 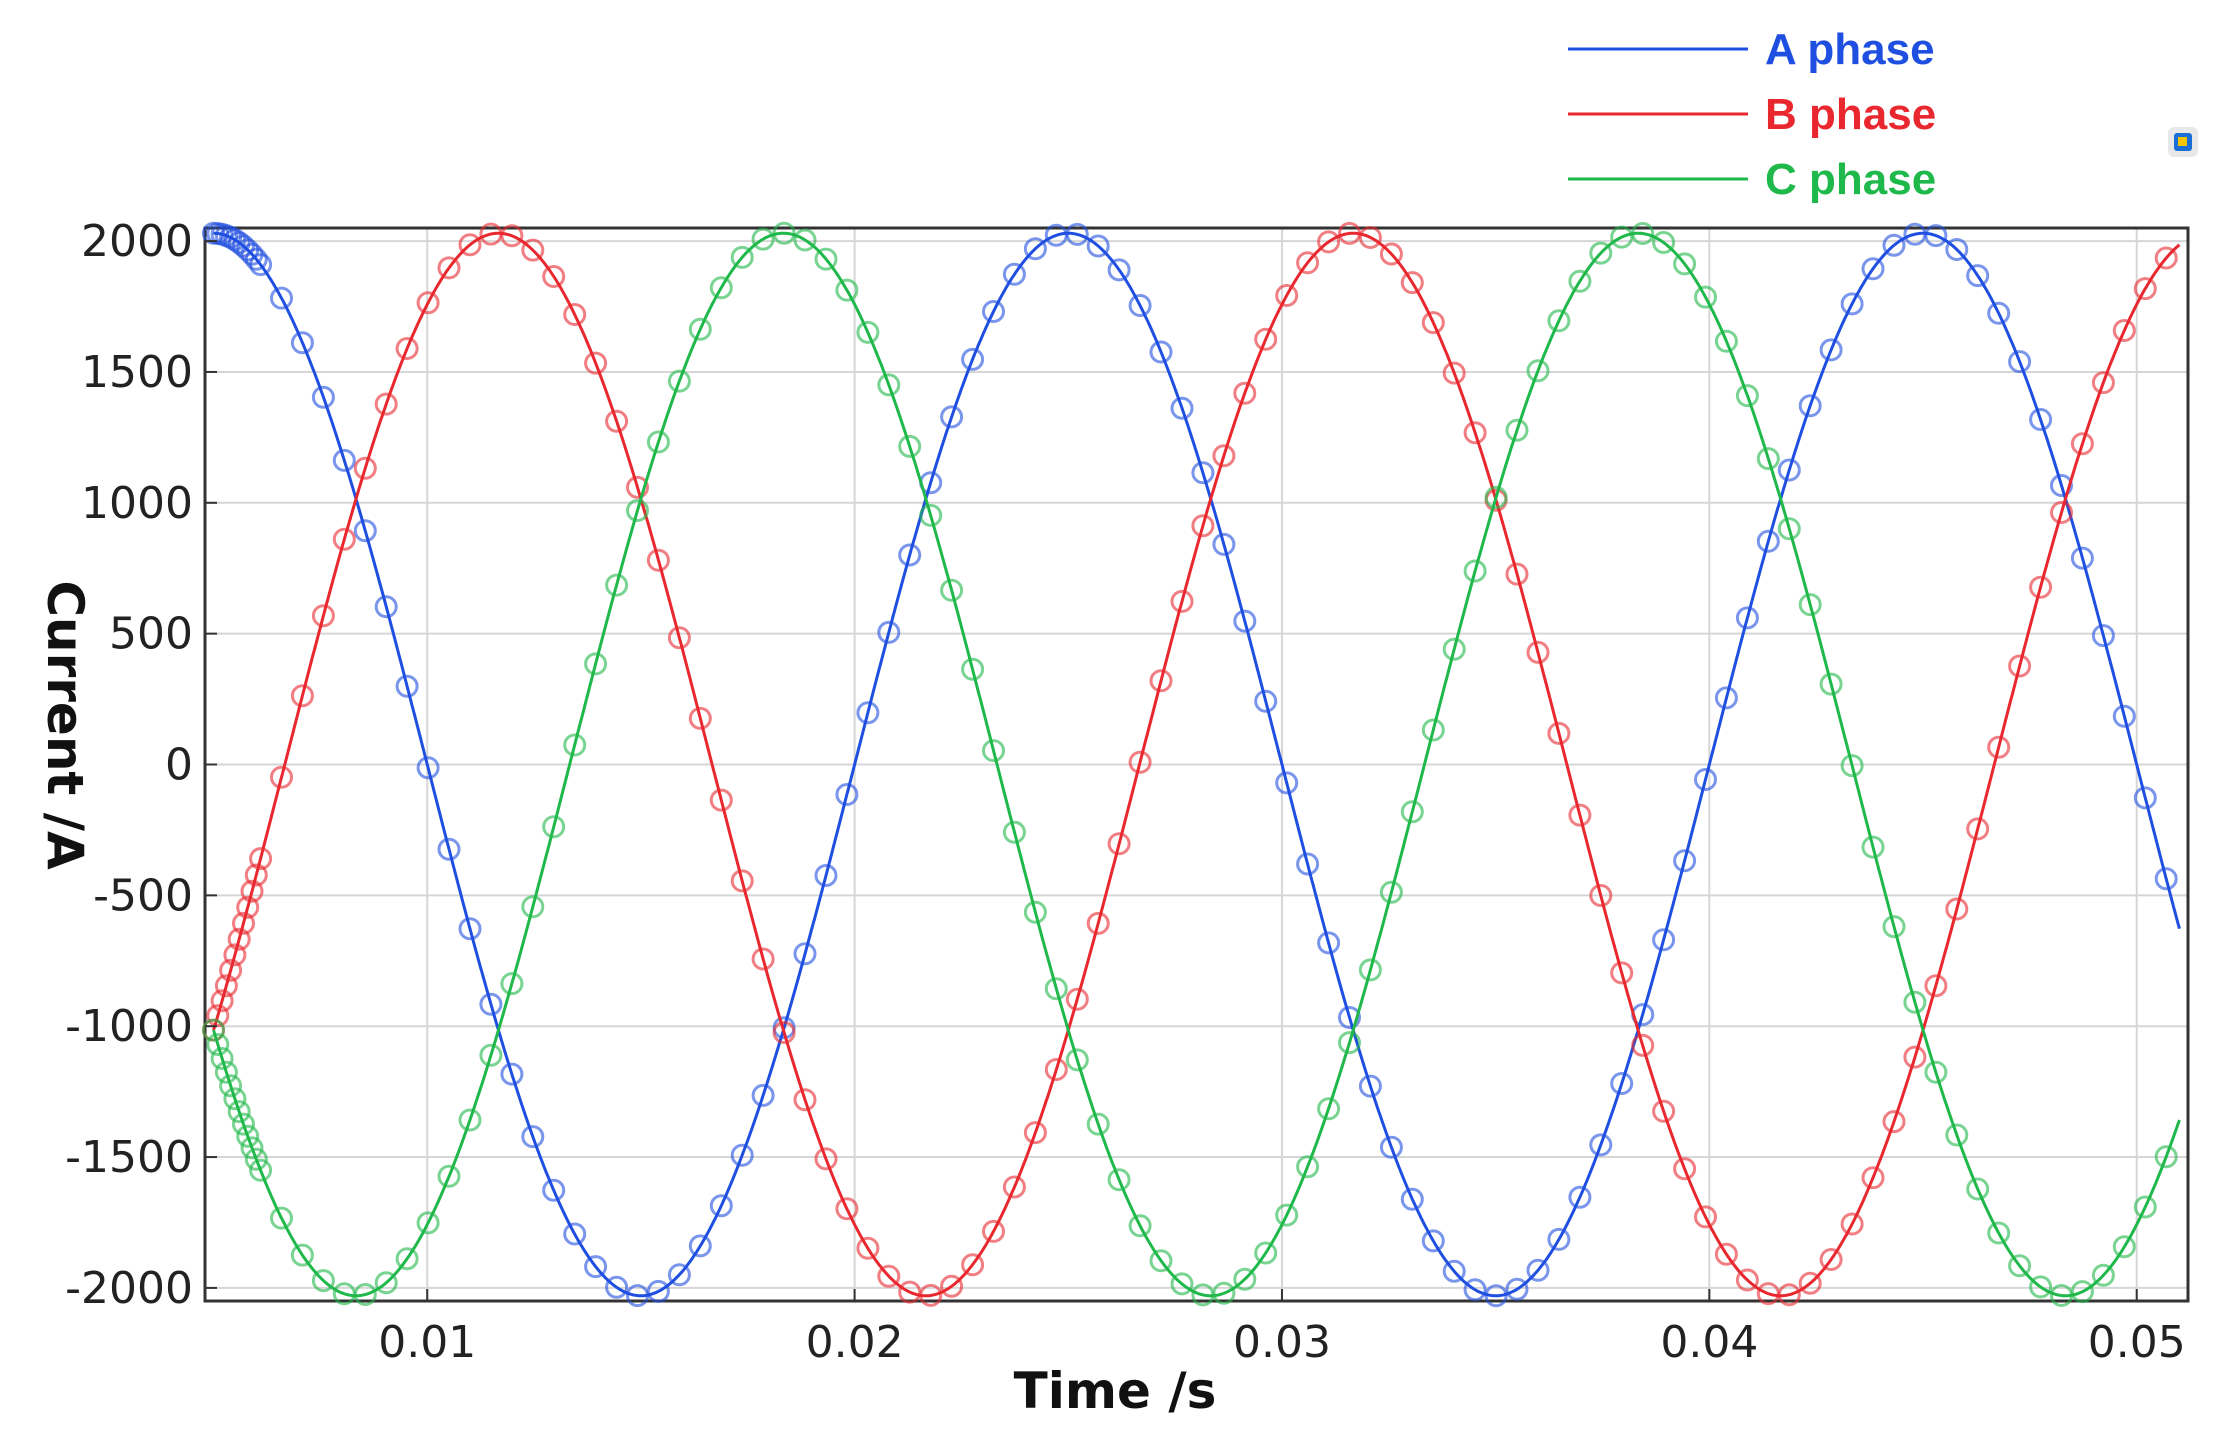 I want to click on x-tick-label: 0.01, so click(x=427, y=1342).